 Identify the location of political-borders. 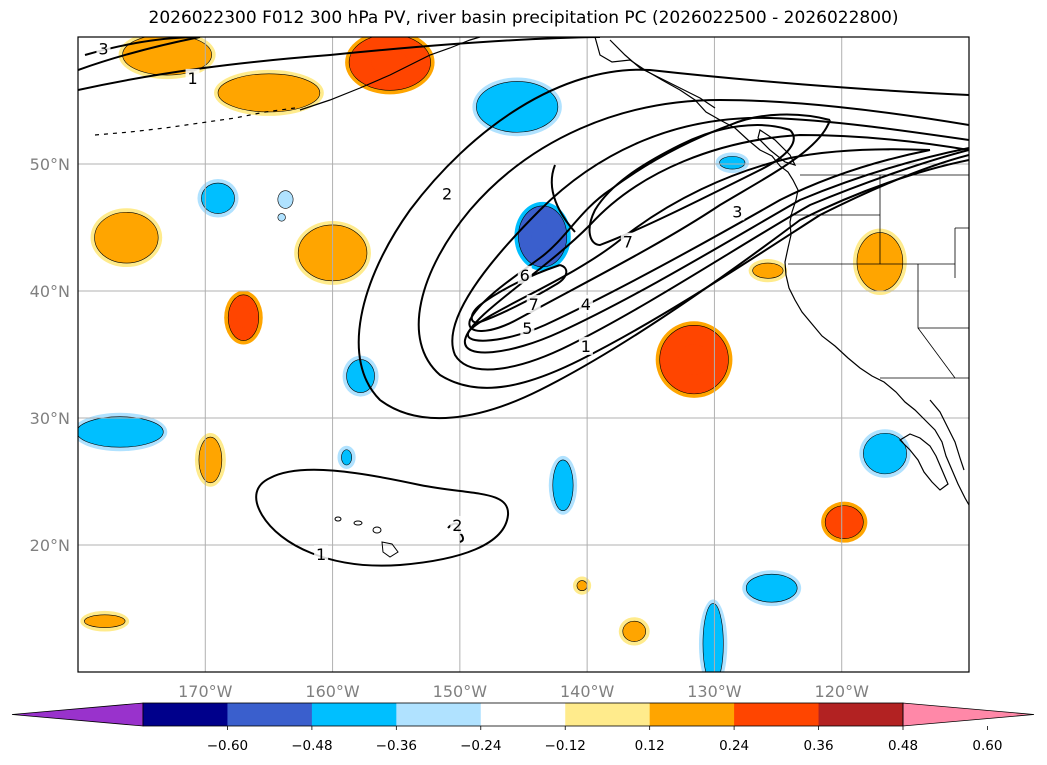
(878, 276).